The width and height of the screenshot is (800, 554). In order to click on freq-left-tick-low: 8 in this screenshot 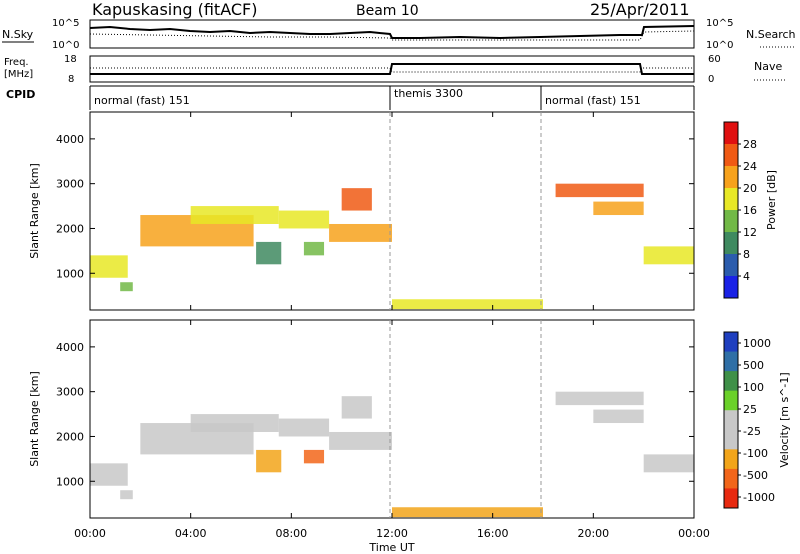, I will do `click(71, 79)`.